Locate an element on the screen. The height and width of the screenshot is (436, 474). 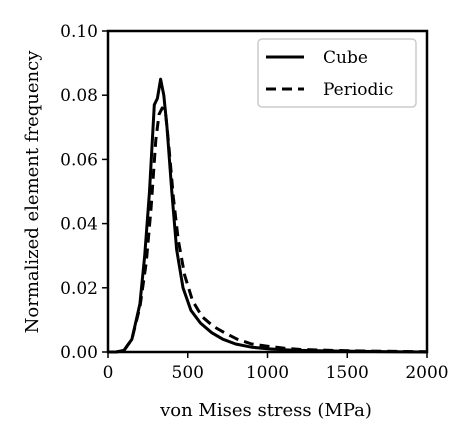
y-tick-label: 0.04 is located at coordinates (79, 225).